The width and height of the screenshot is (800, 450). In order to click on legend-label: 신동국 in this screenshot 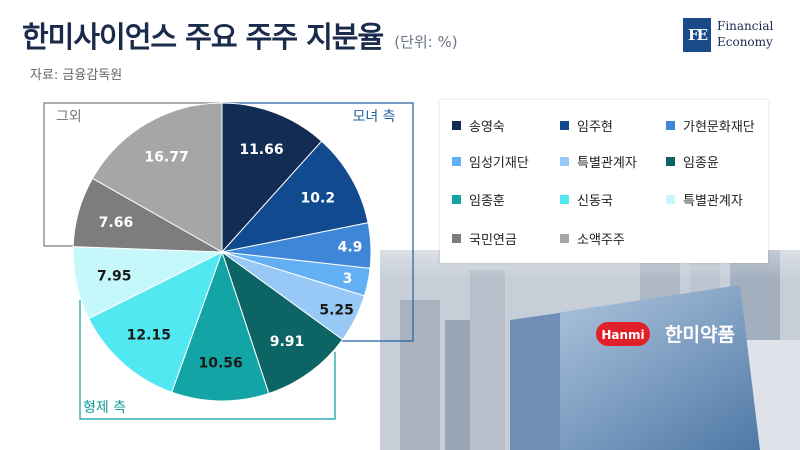, I will do `click(595, 201)`.